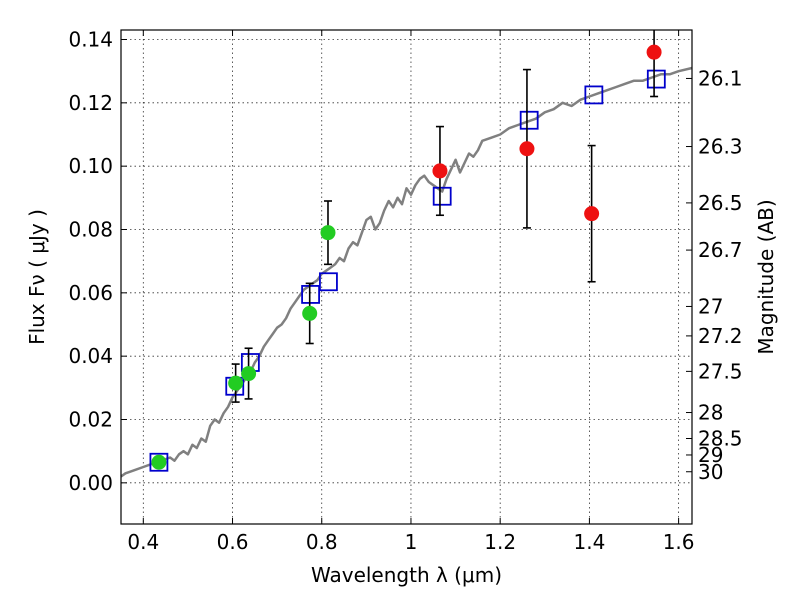  What do you see at coordinates (90, 230) in the screenshot?
I see `y-tick-label: 0.08` at bounding box center [90, 230].